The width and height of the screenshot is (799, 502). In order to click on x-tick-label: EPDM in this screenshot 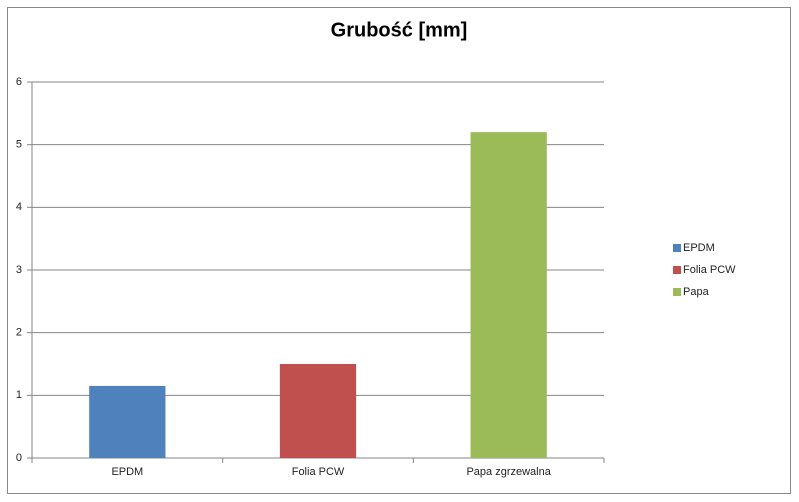, I will do `click(127, 472)`.